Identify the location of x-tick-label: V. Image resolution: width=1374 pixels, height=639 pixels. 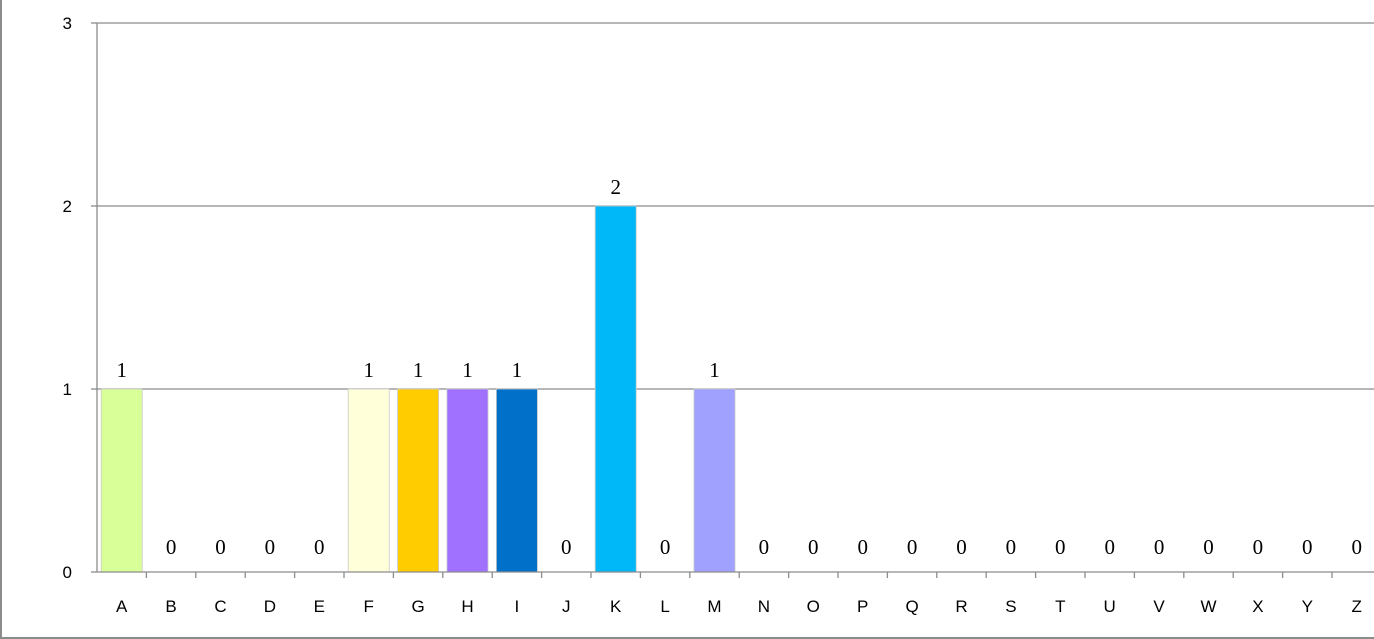
(1159, 606).